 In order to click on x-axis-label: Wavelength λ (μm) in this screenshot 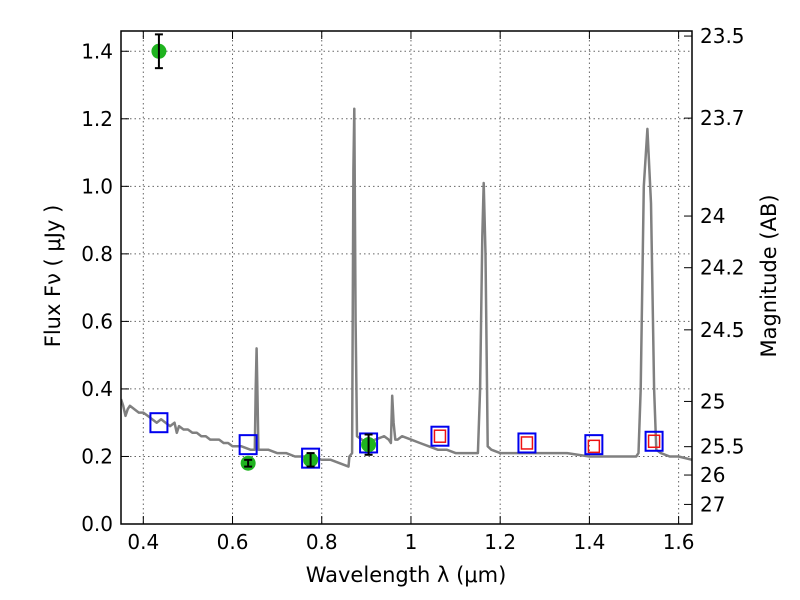, I will do `click(406, 575)`.